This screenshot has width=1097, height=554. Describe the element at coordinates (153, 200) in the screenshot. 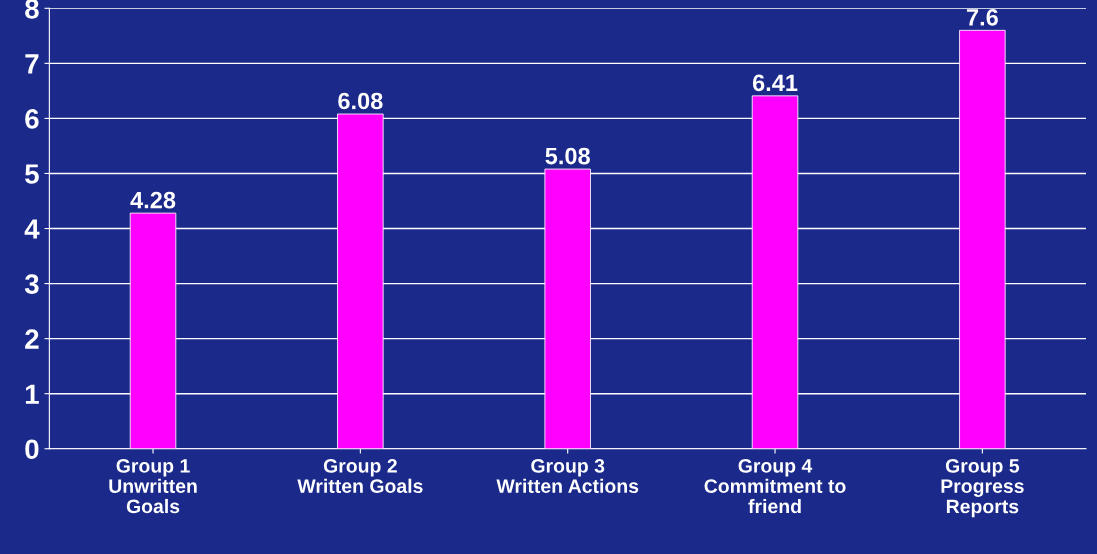

I see `data-label: 4.28` at that location.